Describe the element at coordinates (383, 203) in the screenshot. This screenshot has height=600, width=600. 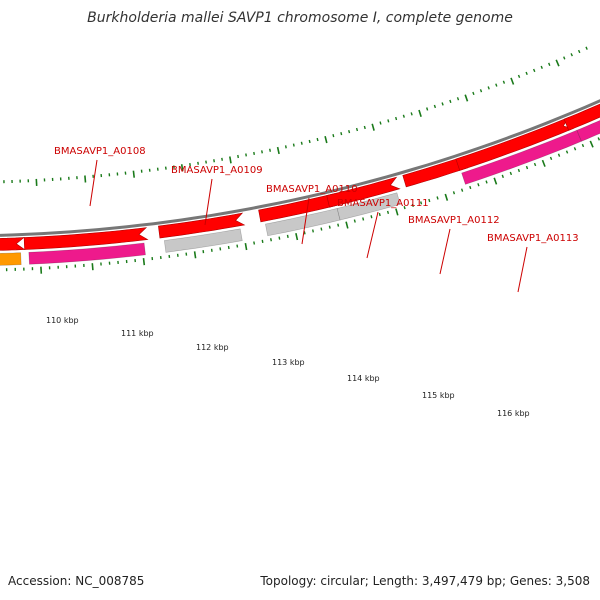
I see `gene-label-a0111: BMASAVP1_A0111` at that location.